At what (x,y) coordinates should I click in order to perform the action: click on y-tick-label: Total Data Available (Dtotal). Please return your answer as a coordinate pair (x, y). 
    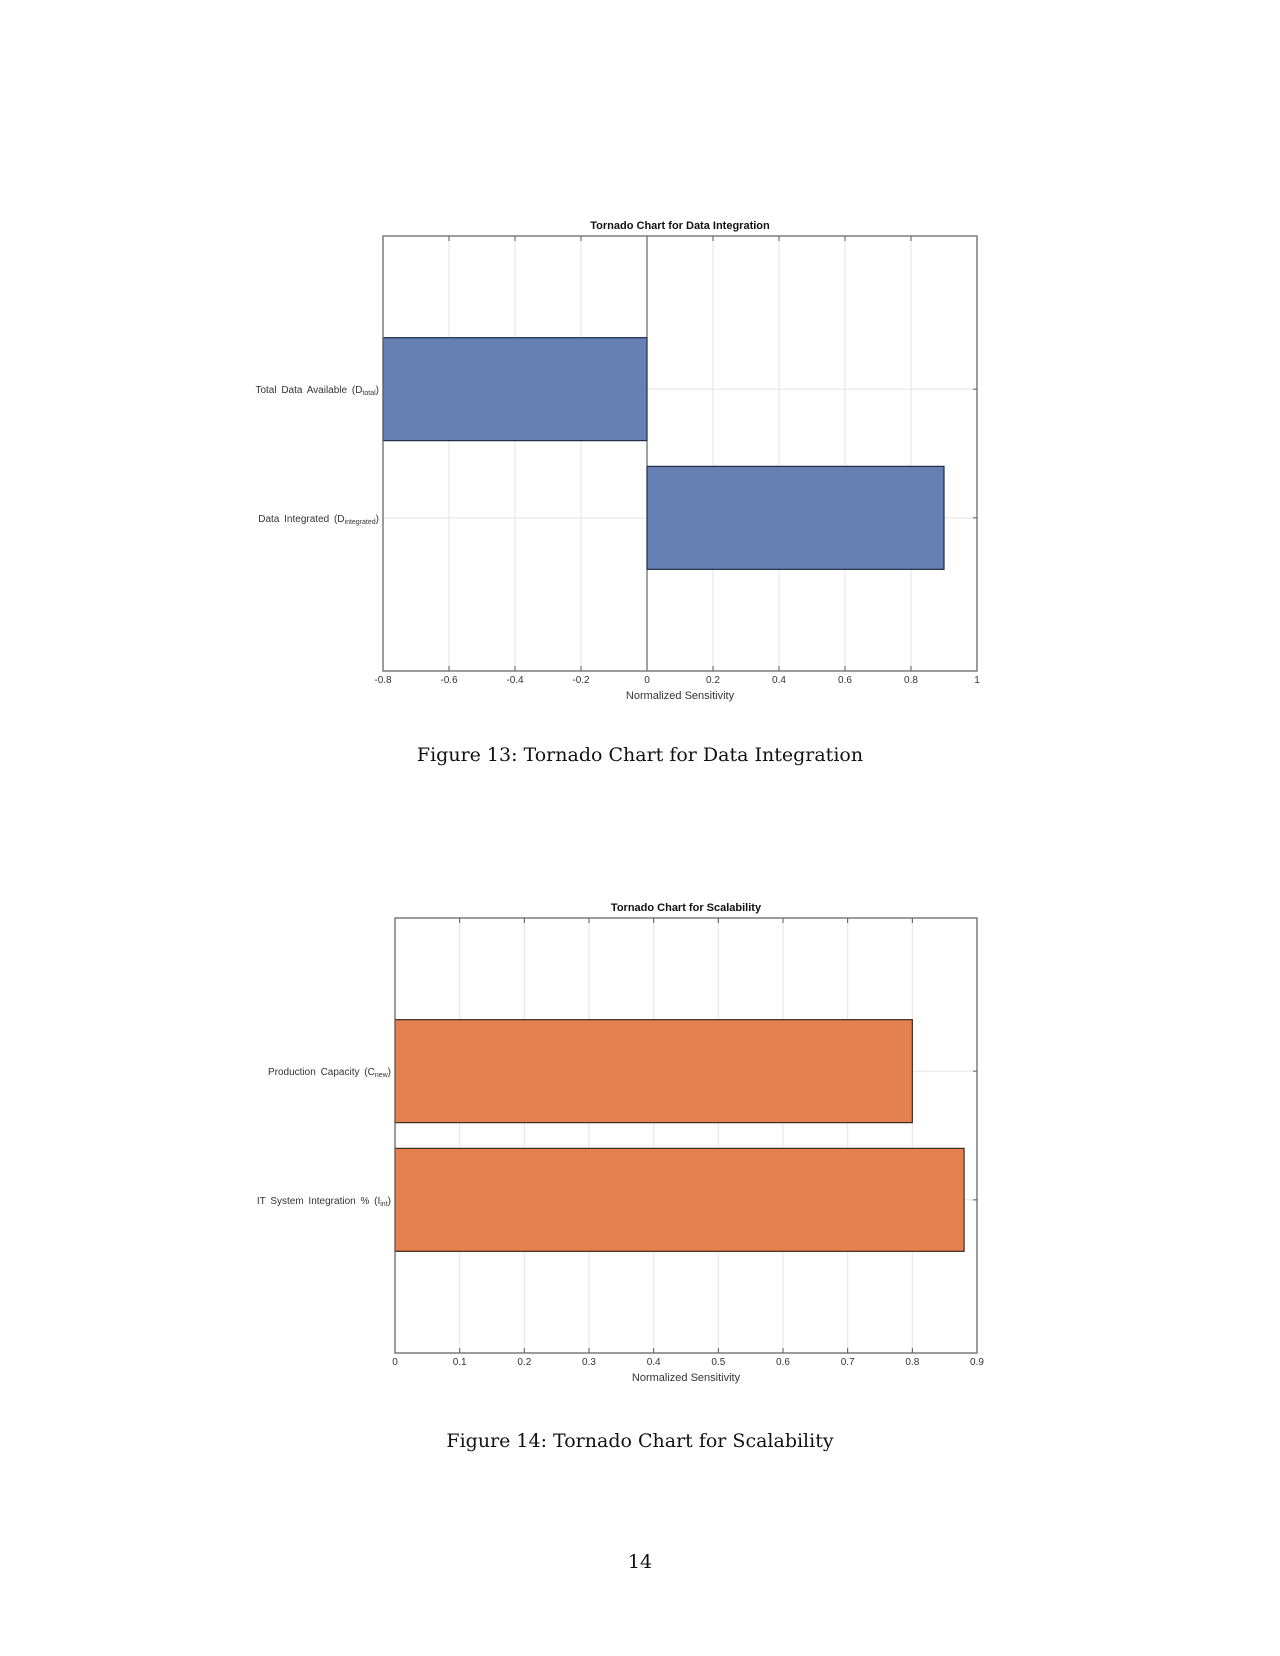
    Looking at the image, I should click on (317, 391).